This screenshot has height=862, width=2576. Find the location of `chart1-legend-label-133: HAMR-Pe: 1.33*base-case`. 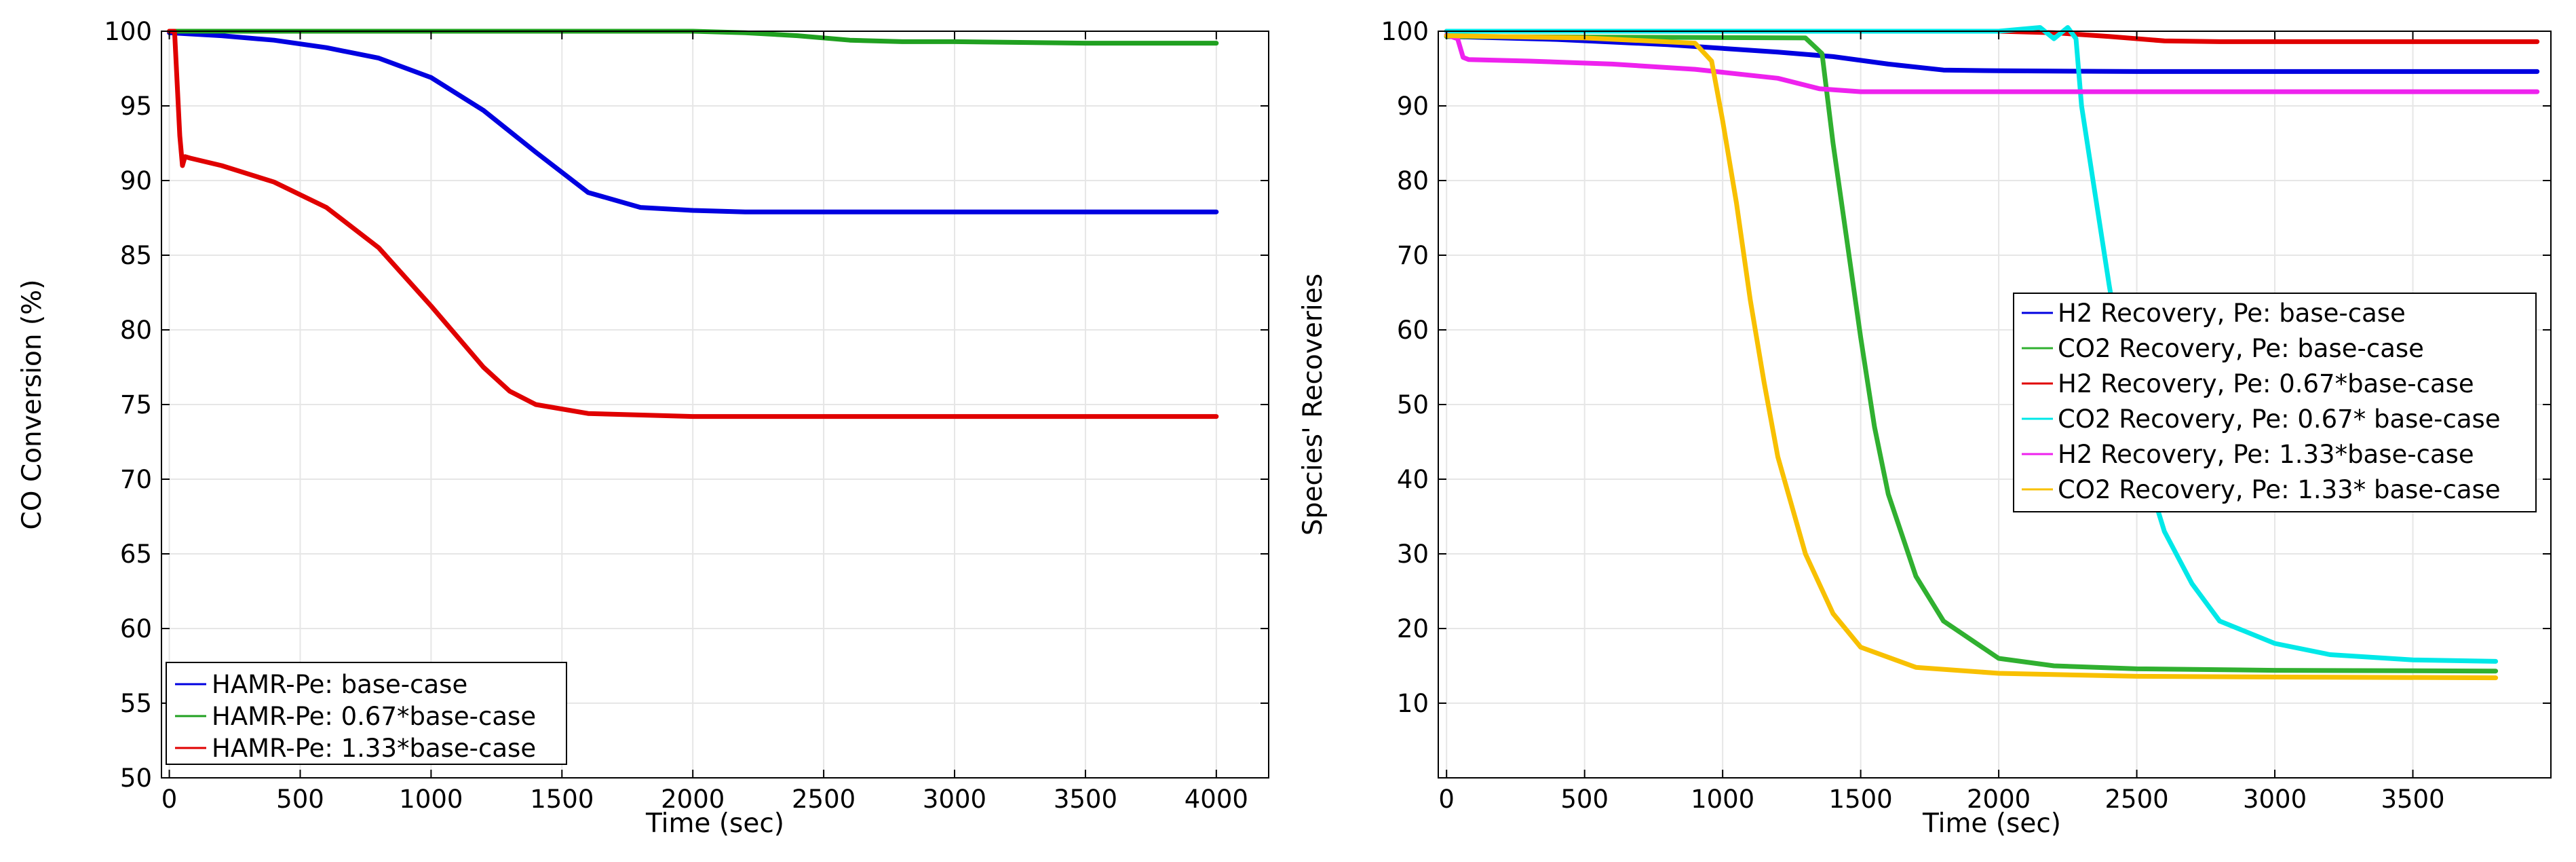

chart1-legend-label-133: HAMR-Pe: 1.33*base-case is located at coordinates (374, 748).